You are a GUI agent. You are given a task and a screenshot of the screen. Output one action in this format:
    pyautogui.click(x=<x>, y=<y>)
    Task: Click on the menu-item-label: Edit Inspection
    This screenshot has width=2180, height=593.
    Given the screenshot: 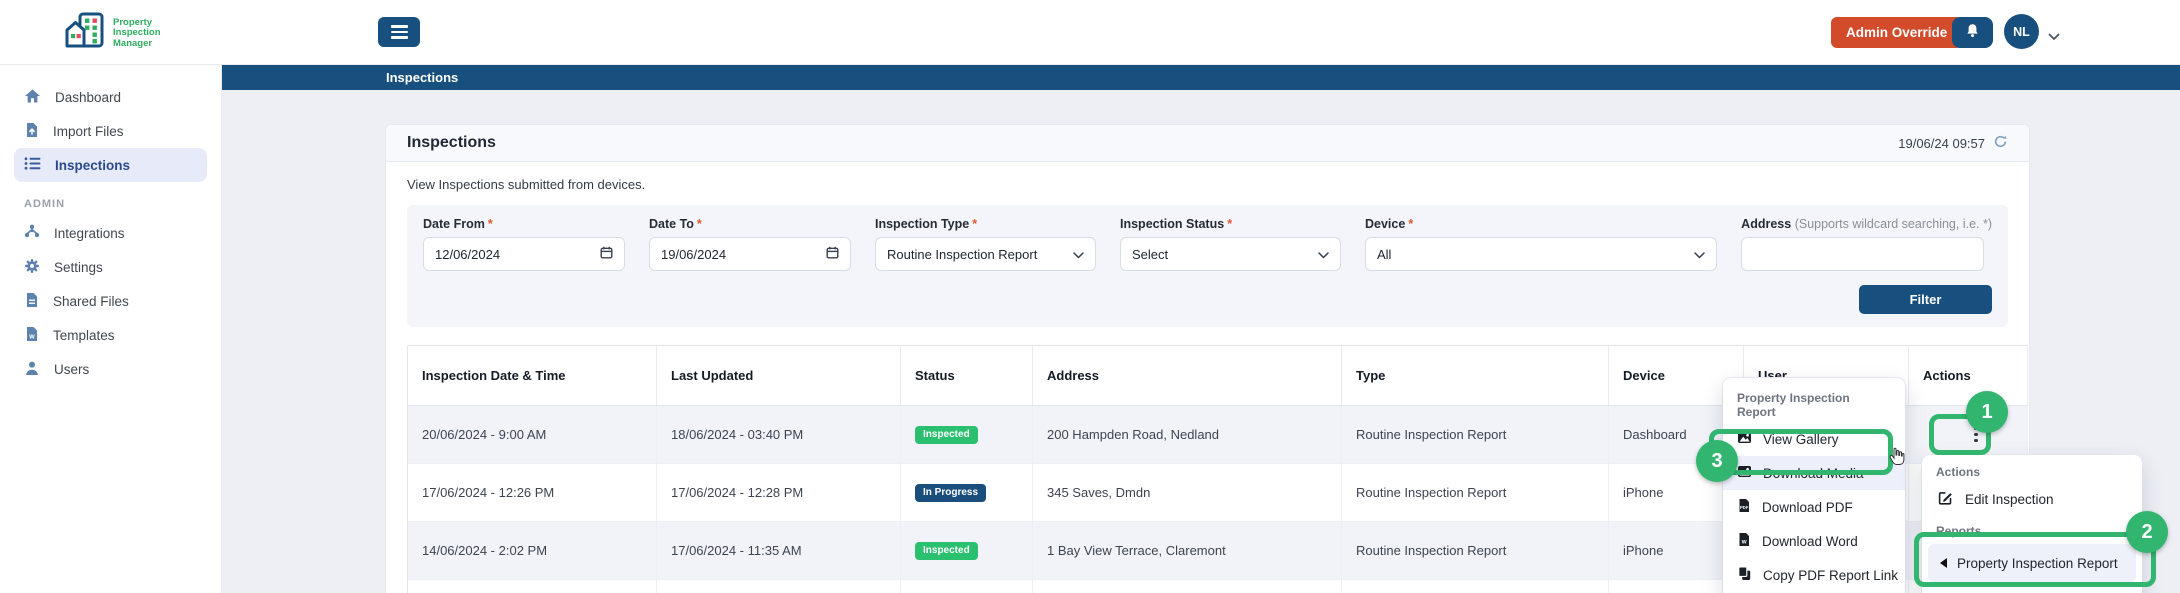 What is the action you would take?
    pyautogui.click(x=2009, y=499)
    